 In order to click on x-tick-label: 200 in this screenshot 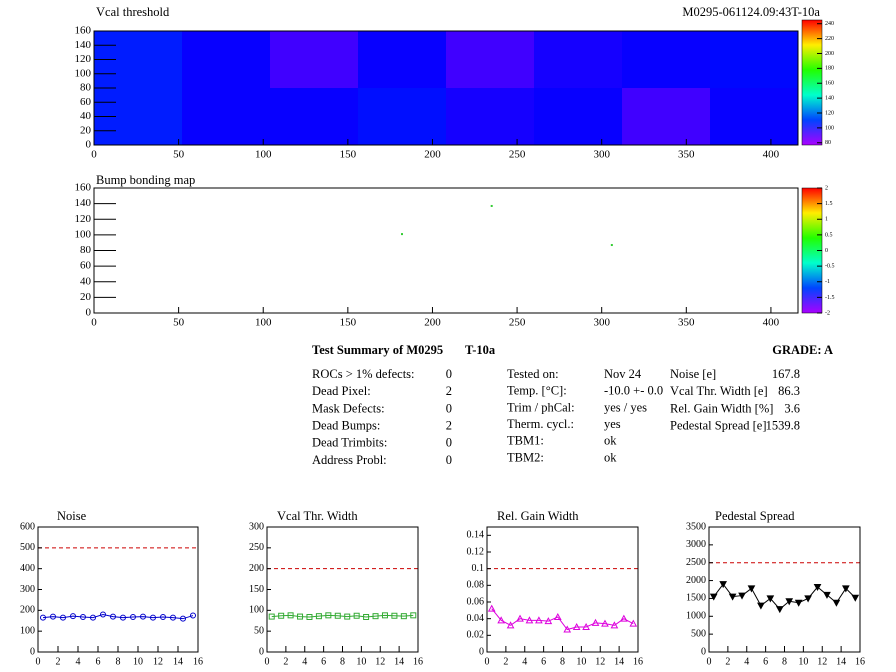, I will do `click(432, 323)`.